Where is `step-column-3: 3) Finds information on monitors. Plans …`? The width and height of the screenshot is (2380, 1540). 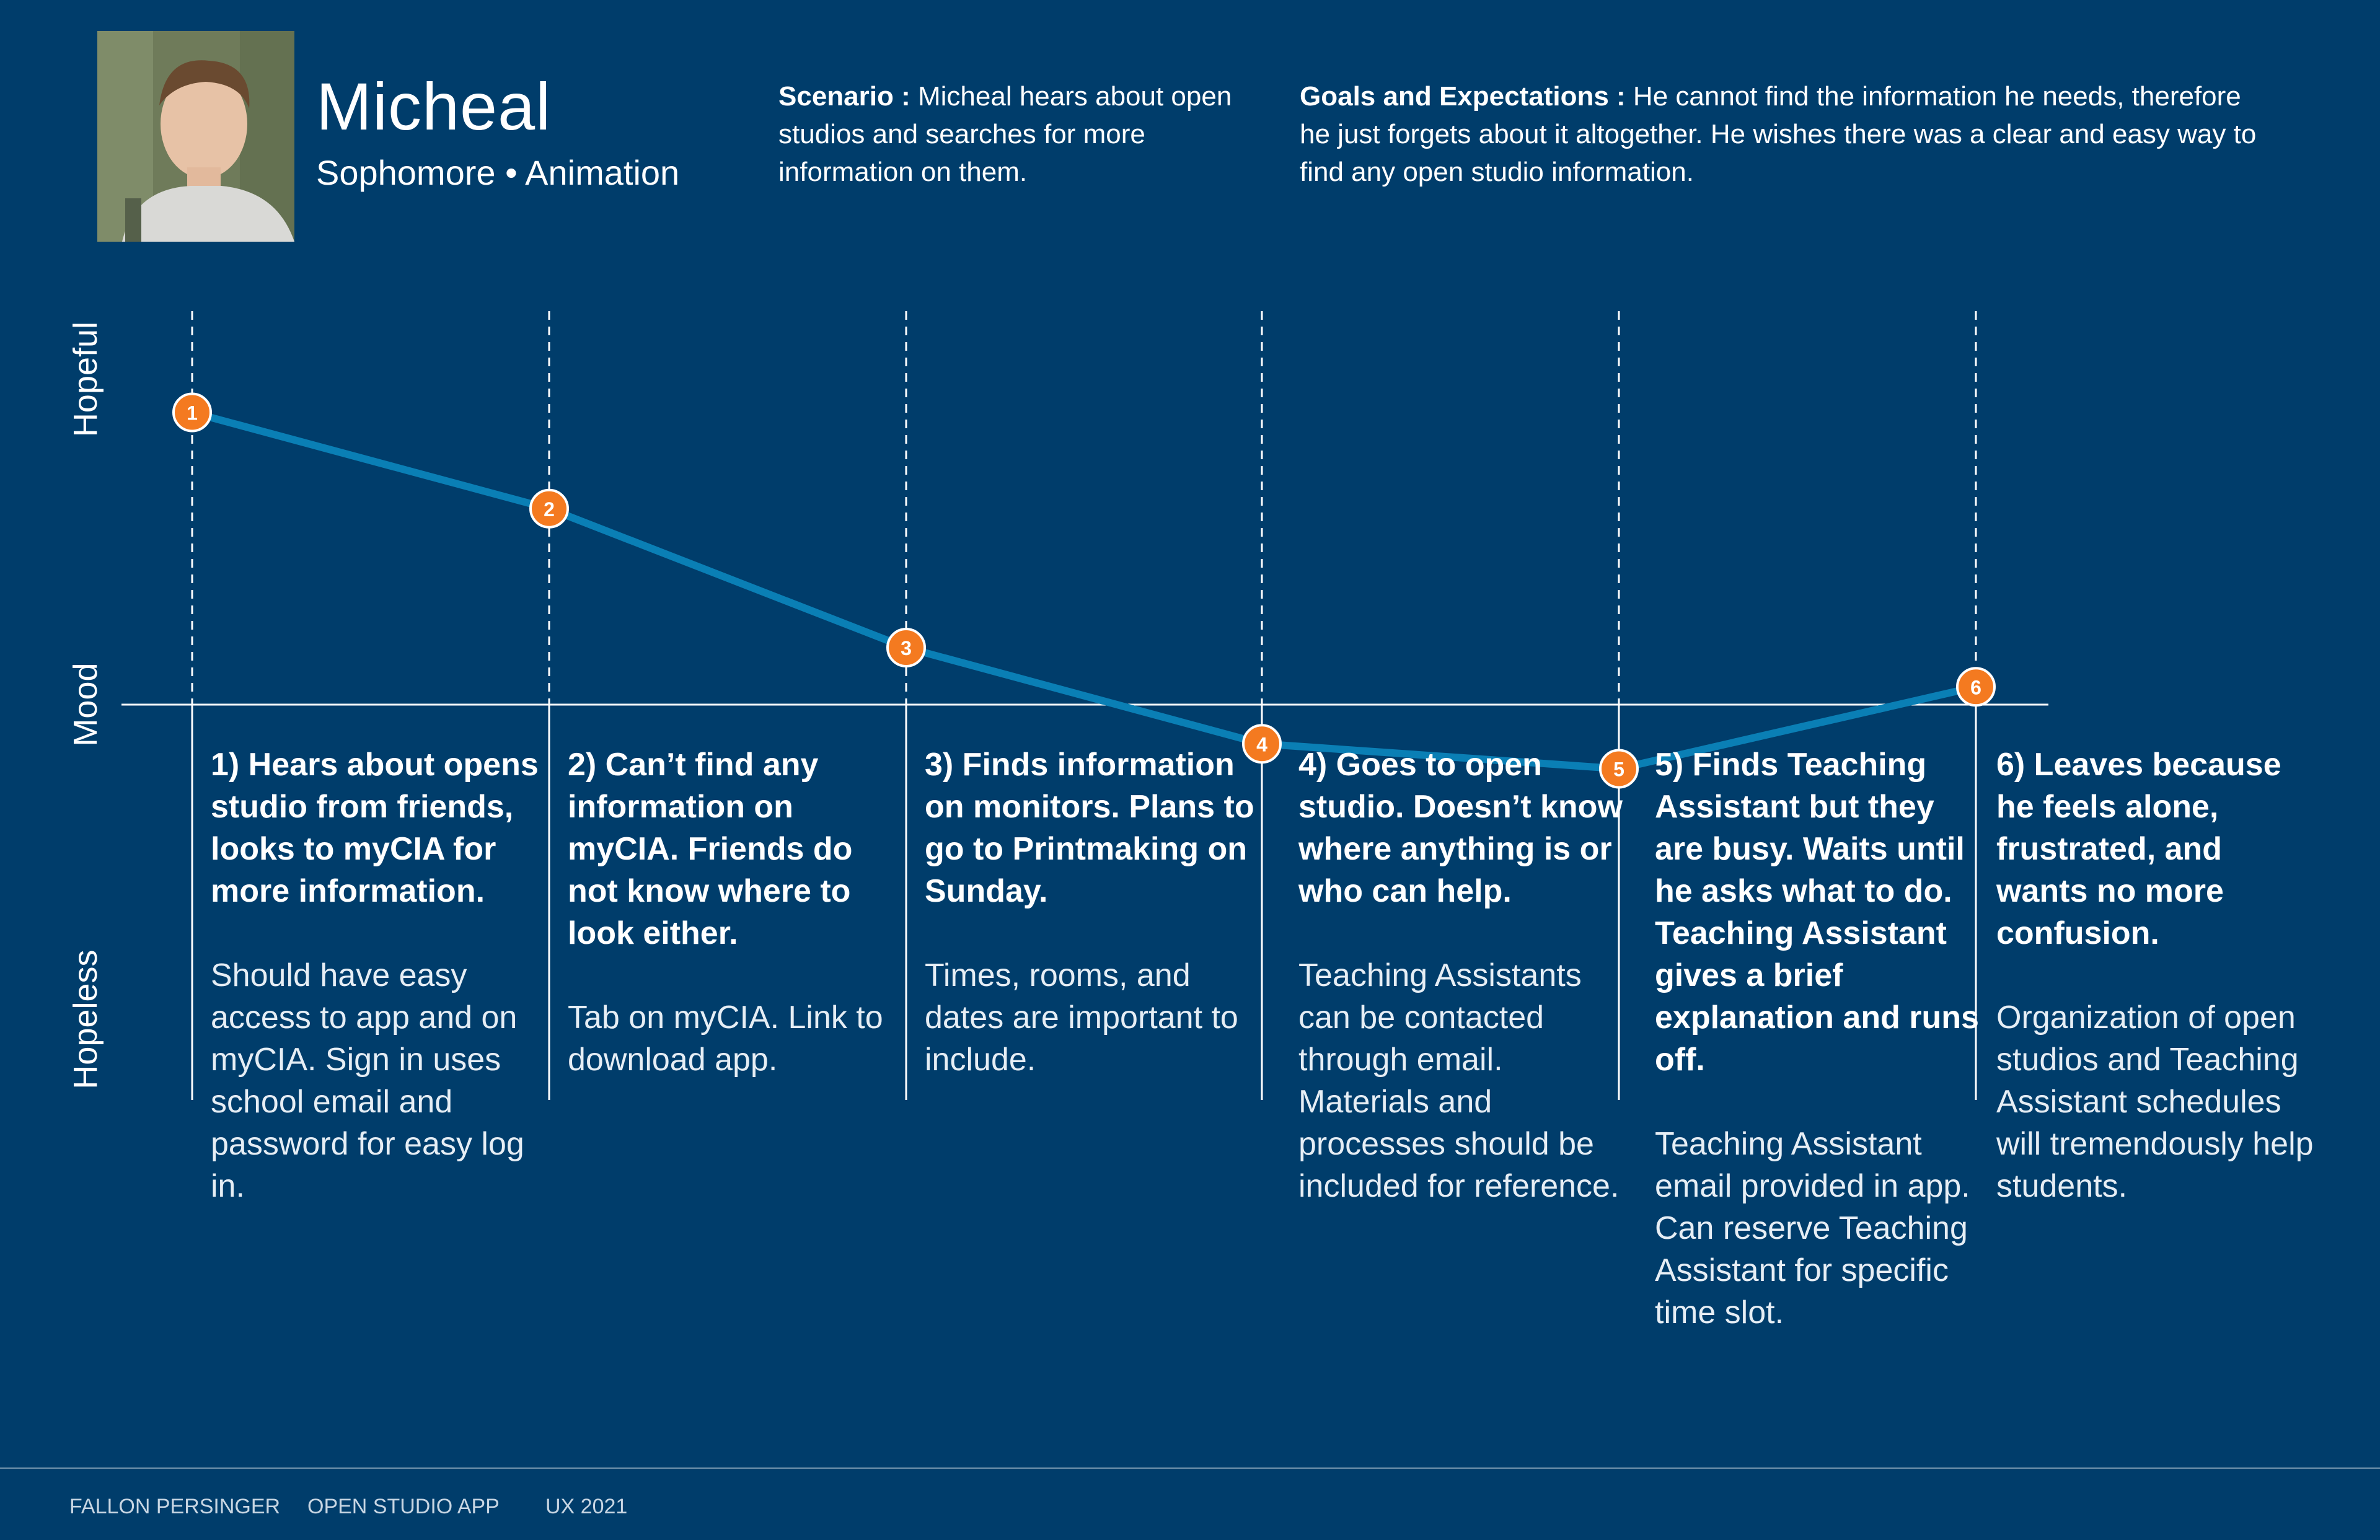
step-column-3: 3) Finds information on monitors. Plans … is located at coordinates (1092, 912).